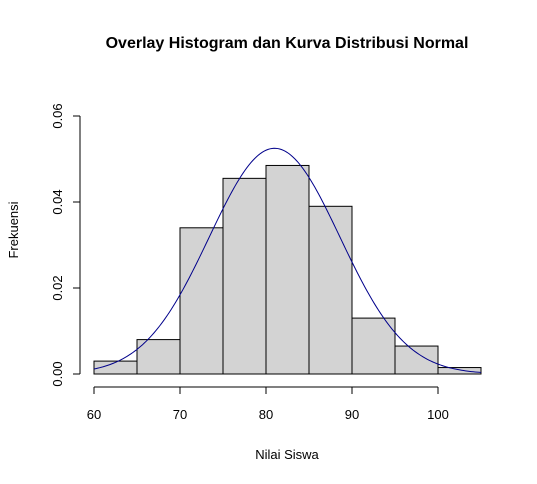 The height and width of the screenshot is (484, 537). Describe the element at coordinates (180, 414) in the screenshot. I see `x-tick-label: 70` at that location.